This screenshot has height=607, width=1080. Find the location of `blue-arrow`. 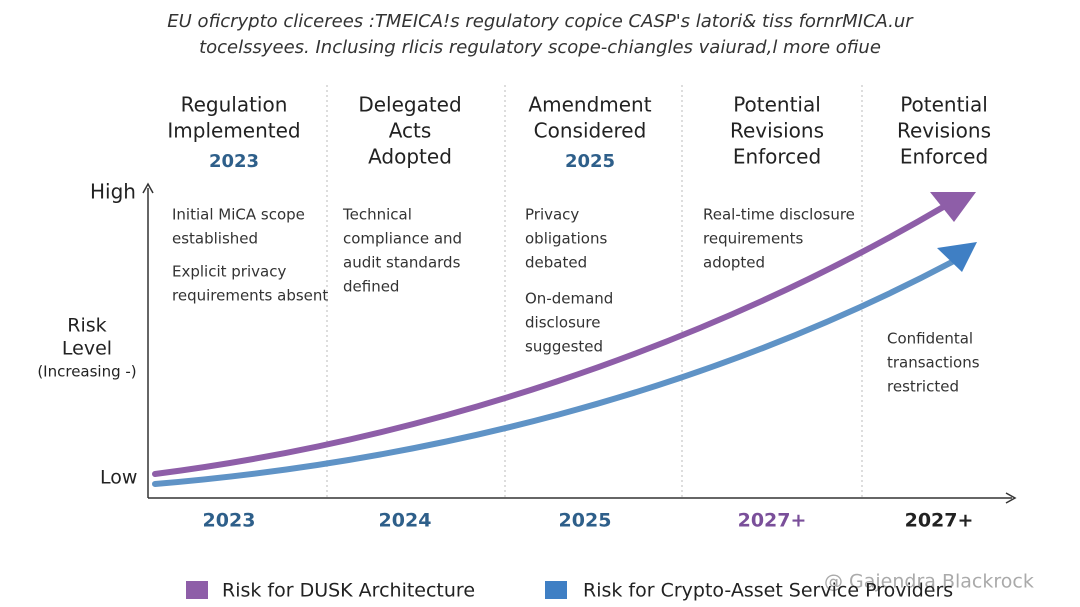

blue-arrow is located at coordinates (957, 257).